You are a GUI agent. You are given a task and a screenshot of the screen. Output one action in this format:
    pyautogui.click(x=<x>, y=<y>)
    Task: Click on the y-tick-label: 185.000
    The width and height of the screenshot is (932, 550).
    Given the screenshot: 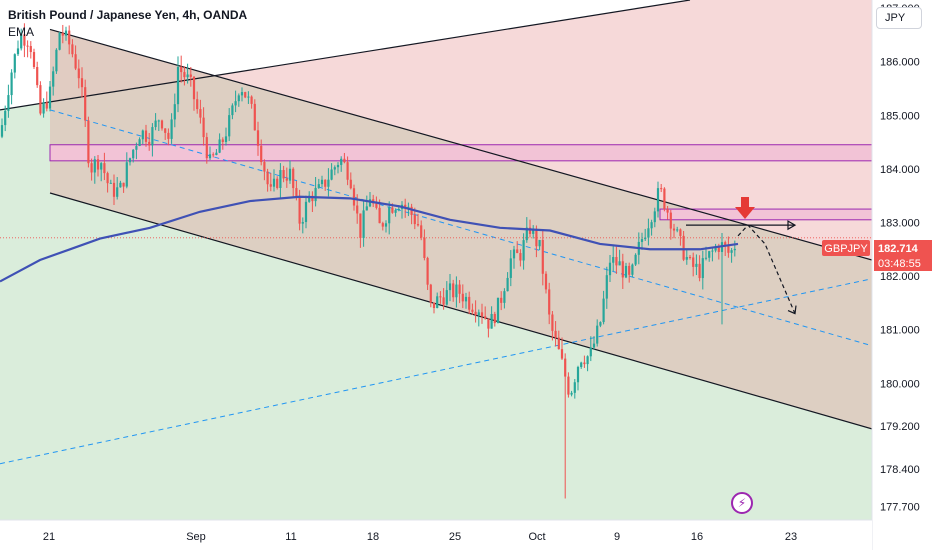 What is the action you would take?
    pyautogui.click(x=900, y=116)
    